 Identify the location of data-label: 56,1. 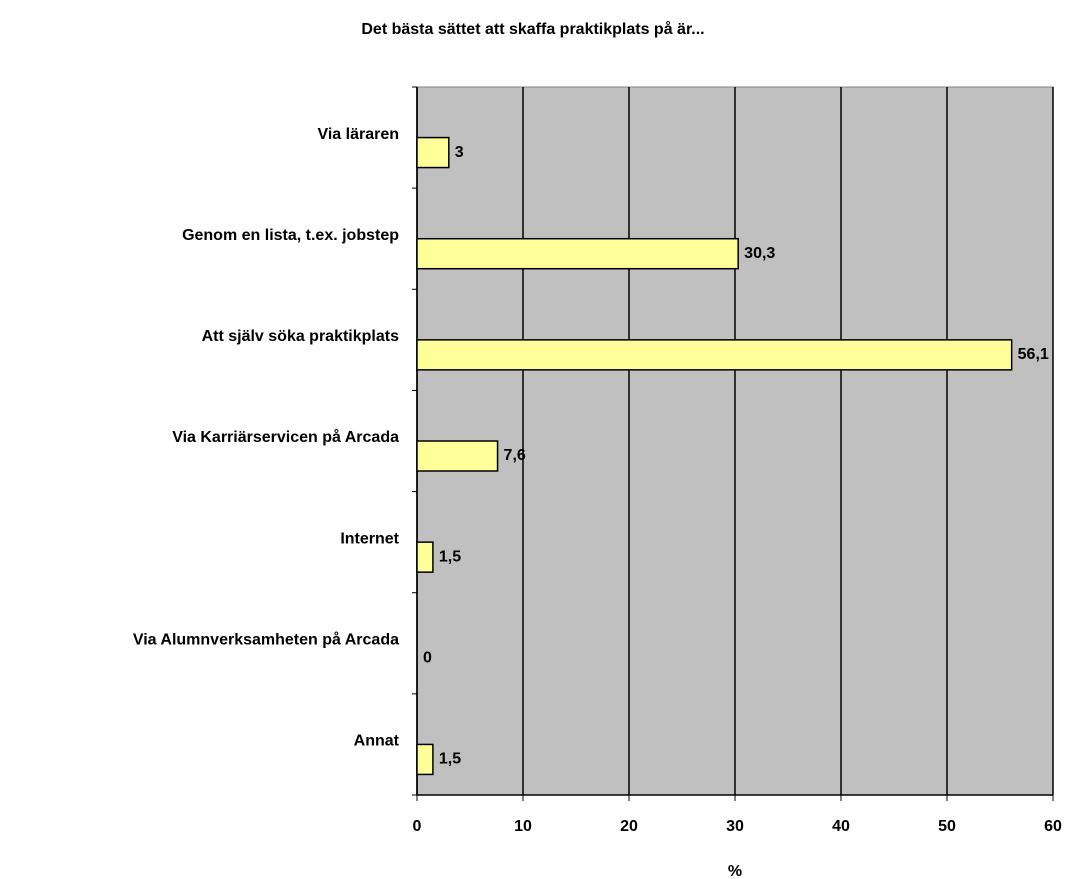
(1033, 354).